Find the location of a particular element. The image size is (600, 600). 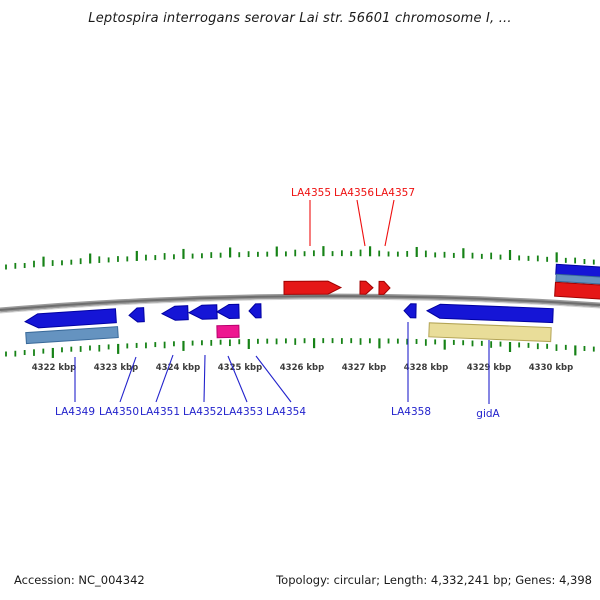

gene-label-LA4349: LA4349 is located at coordinates (75, 412).